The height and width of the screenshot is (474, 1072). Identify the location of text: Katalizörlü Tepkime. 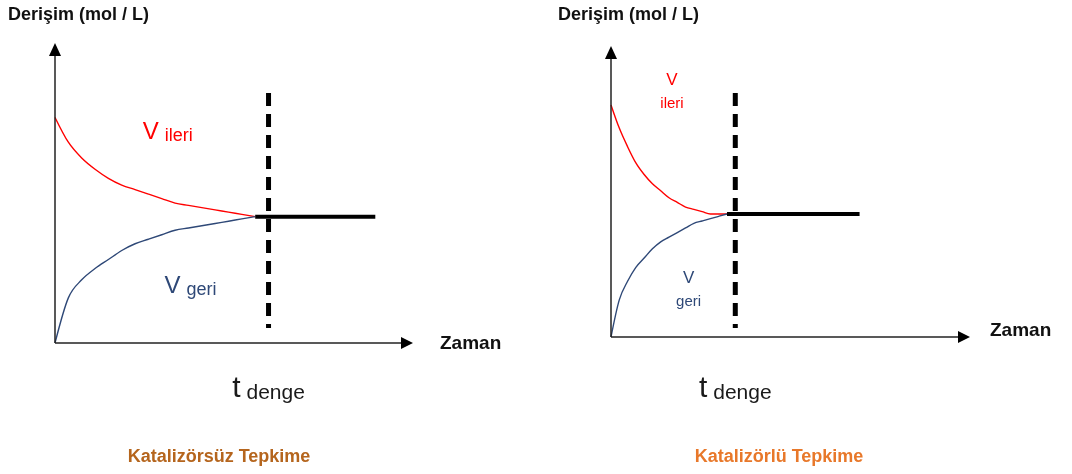
(779, 456).